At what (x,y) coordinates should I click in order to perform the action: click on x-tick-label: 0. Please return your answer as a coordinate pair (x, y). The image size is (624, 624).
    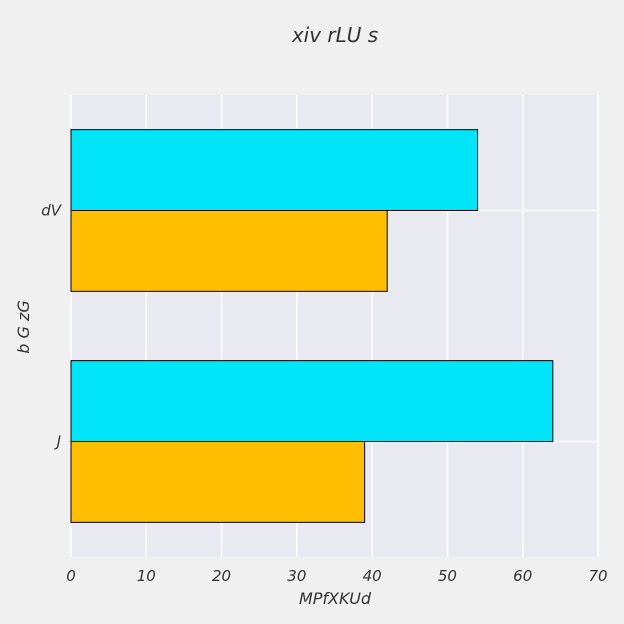
    Looking at the image, I should click on (71, 576).